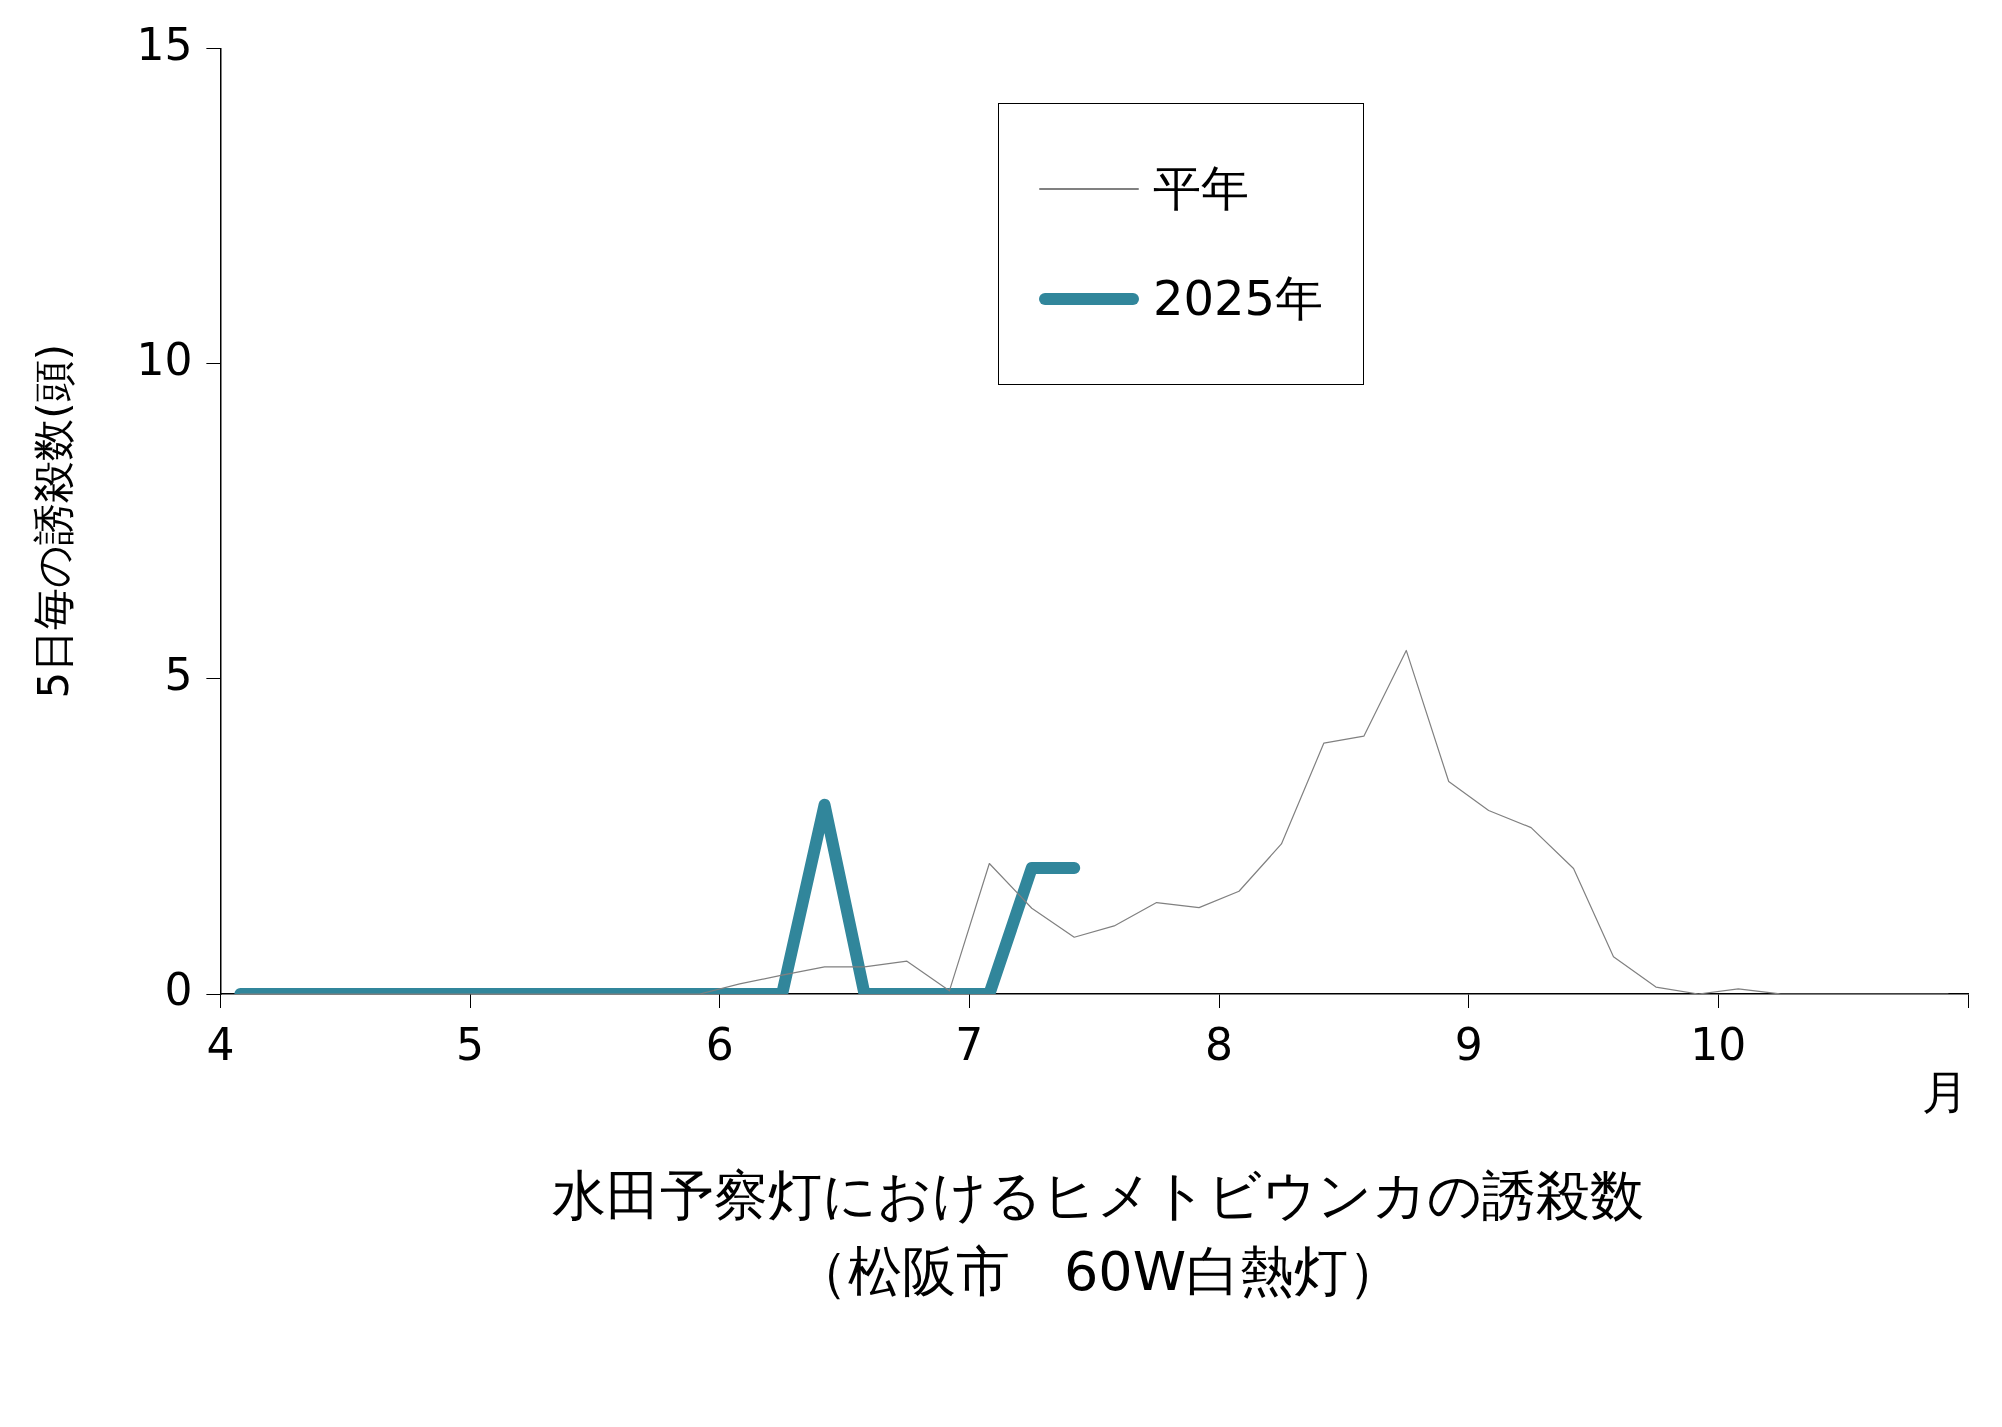  Describe the element at coordinates (1219, 1044) in the screenshot. I see `x-tick-label: 8` at that location.